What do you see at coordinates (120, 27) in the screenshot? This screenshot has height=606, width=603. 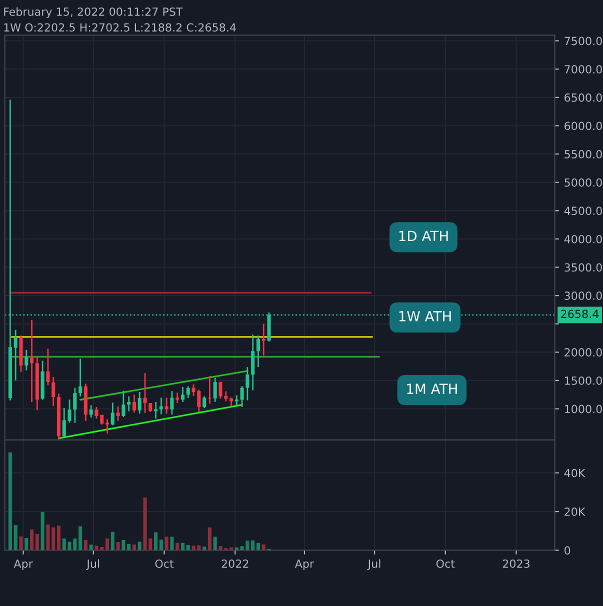 I see `chart-subtitle: 1W O:2202.5 H:2702.5 L:2188.2 C:2658.4` at bounding box center [120, 27].